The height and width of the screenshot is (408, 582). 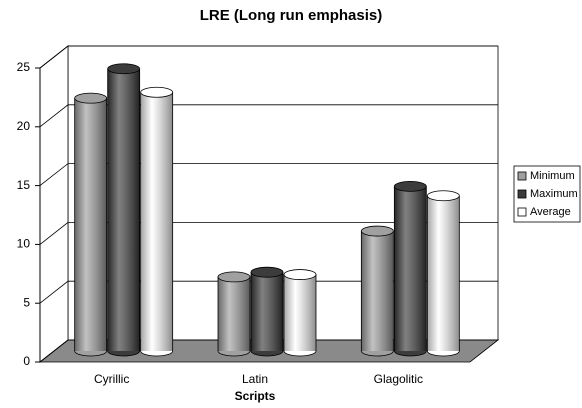 I want to click on x-tick-label: Latin, so click(x=255, y=379).